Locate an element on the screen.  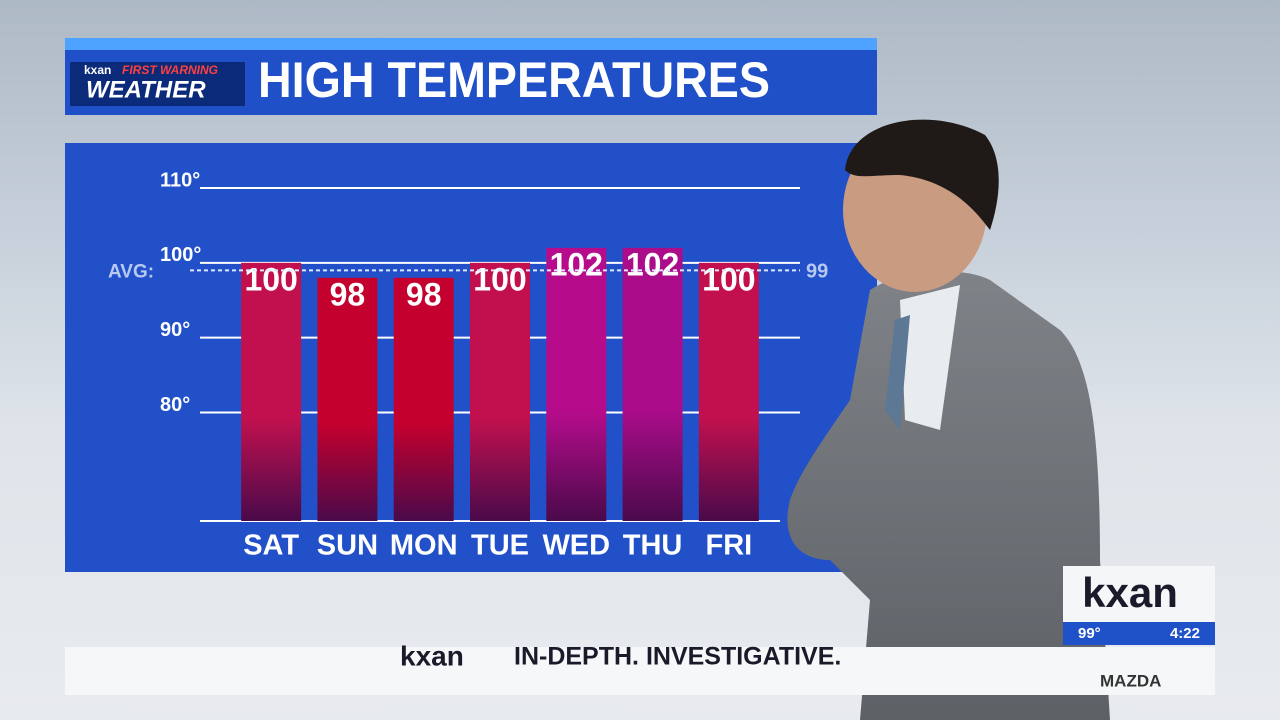
y-tick-label: 100° is located at coordinates (180, 255).